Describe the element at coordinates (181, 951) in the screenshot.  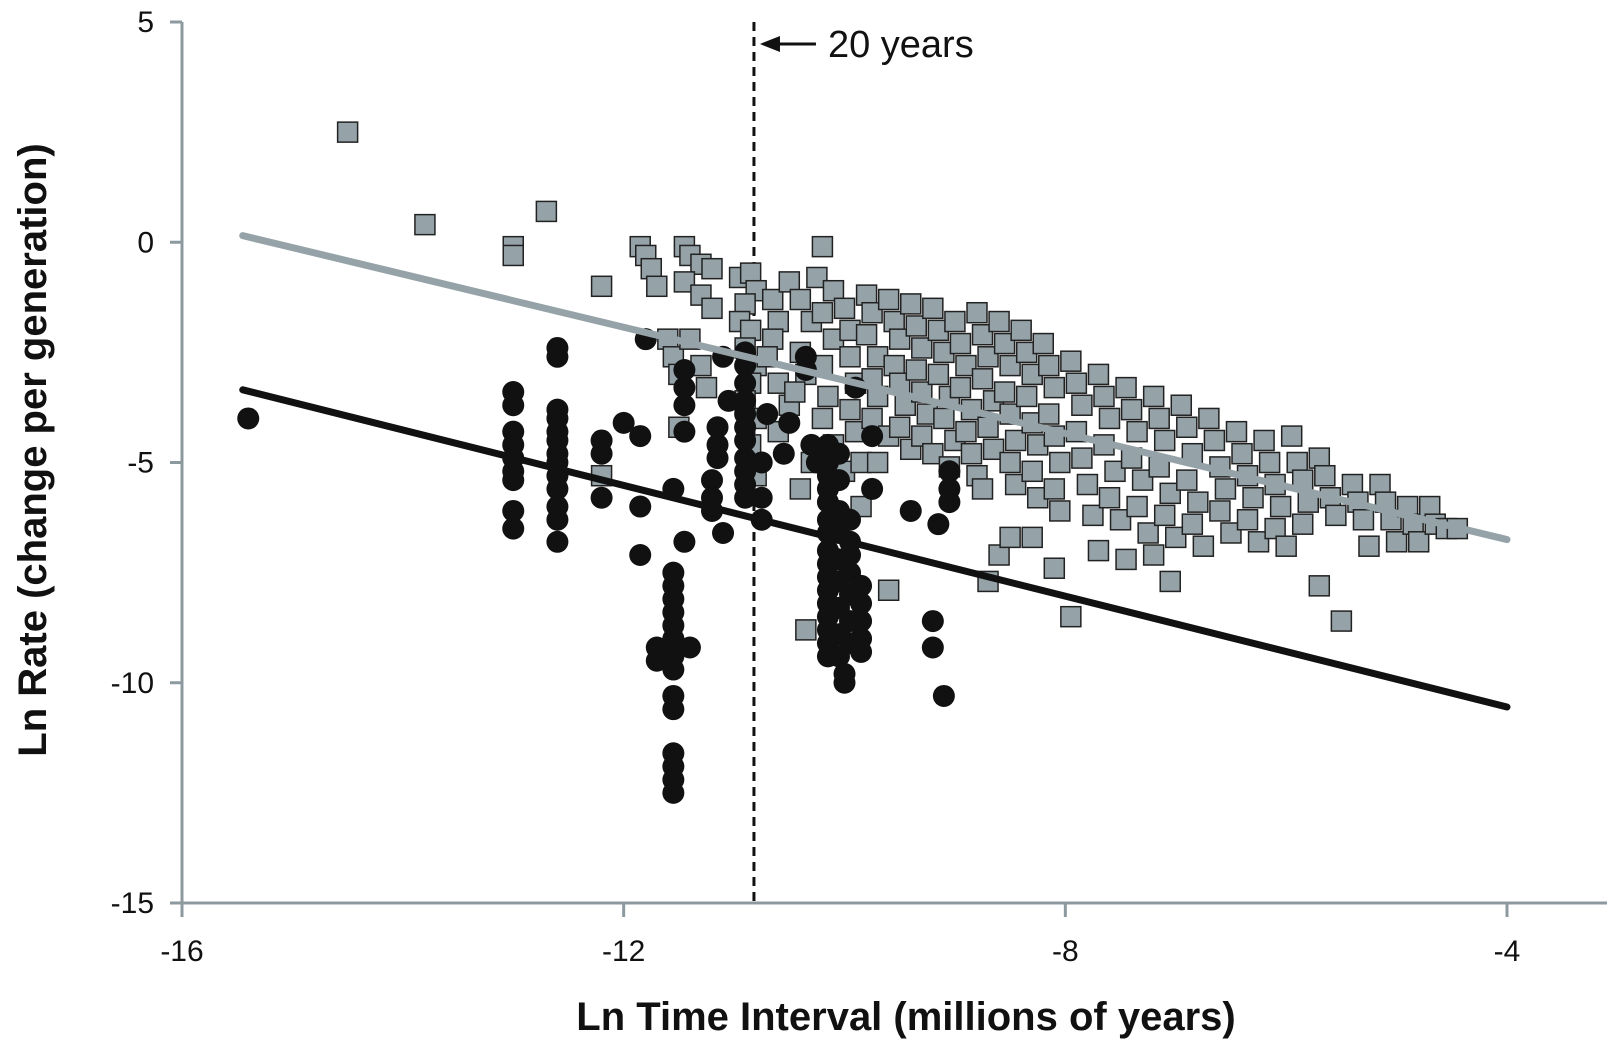
I see `x-tick-label: -16` at that location.